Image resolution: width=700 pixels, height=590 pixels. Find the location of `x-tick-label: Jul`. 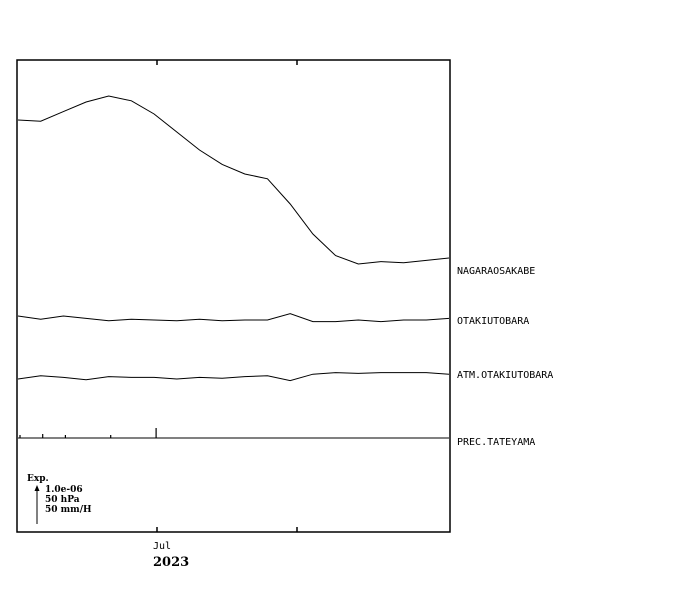

x-tick-label: Jul is located at coordinates (162, 546).